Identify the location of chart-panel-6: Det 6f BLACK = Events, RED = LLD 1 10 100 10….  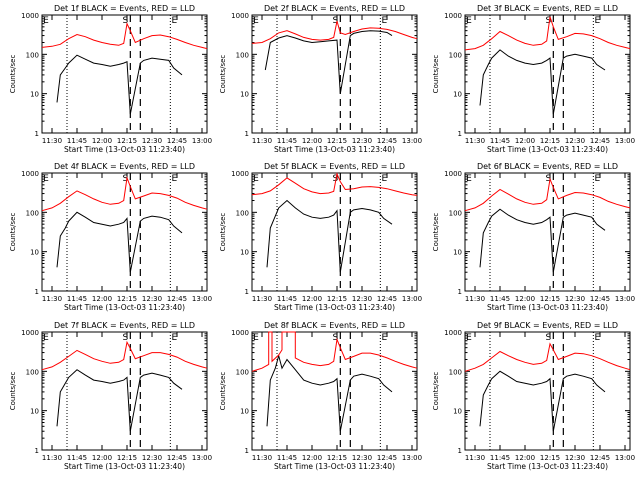
(533, 237).